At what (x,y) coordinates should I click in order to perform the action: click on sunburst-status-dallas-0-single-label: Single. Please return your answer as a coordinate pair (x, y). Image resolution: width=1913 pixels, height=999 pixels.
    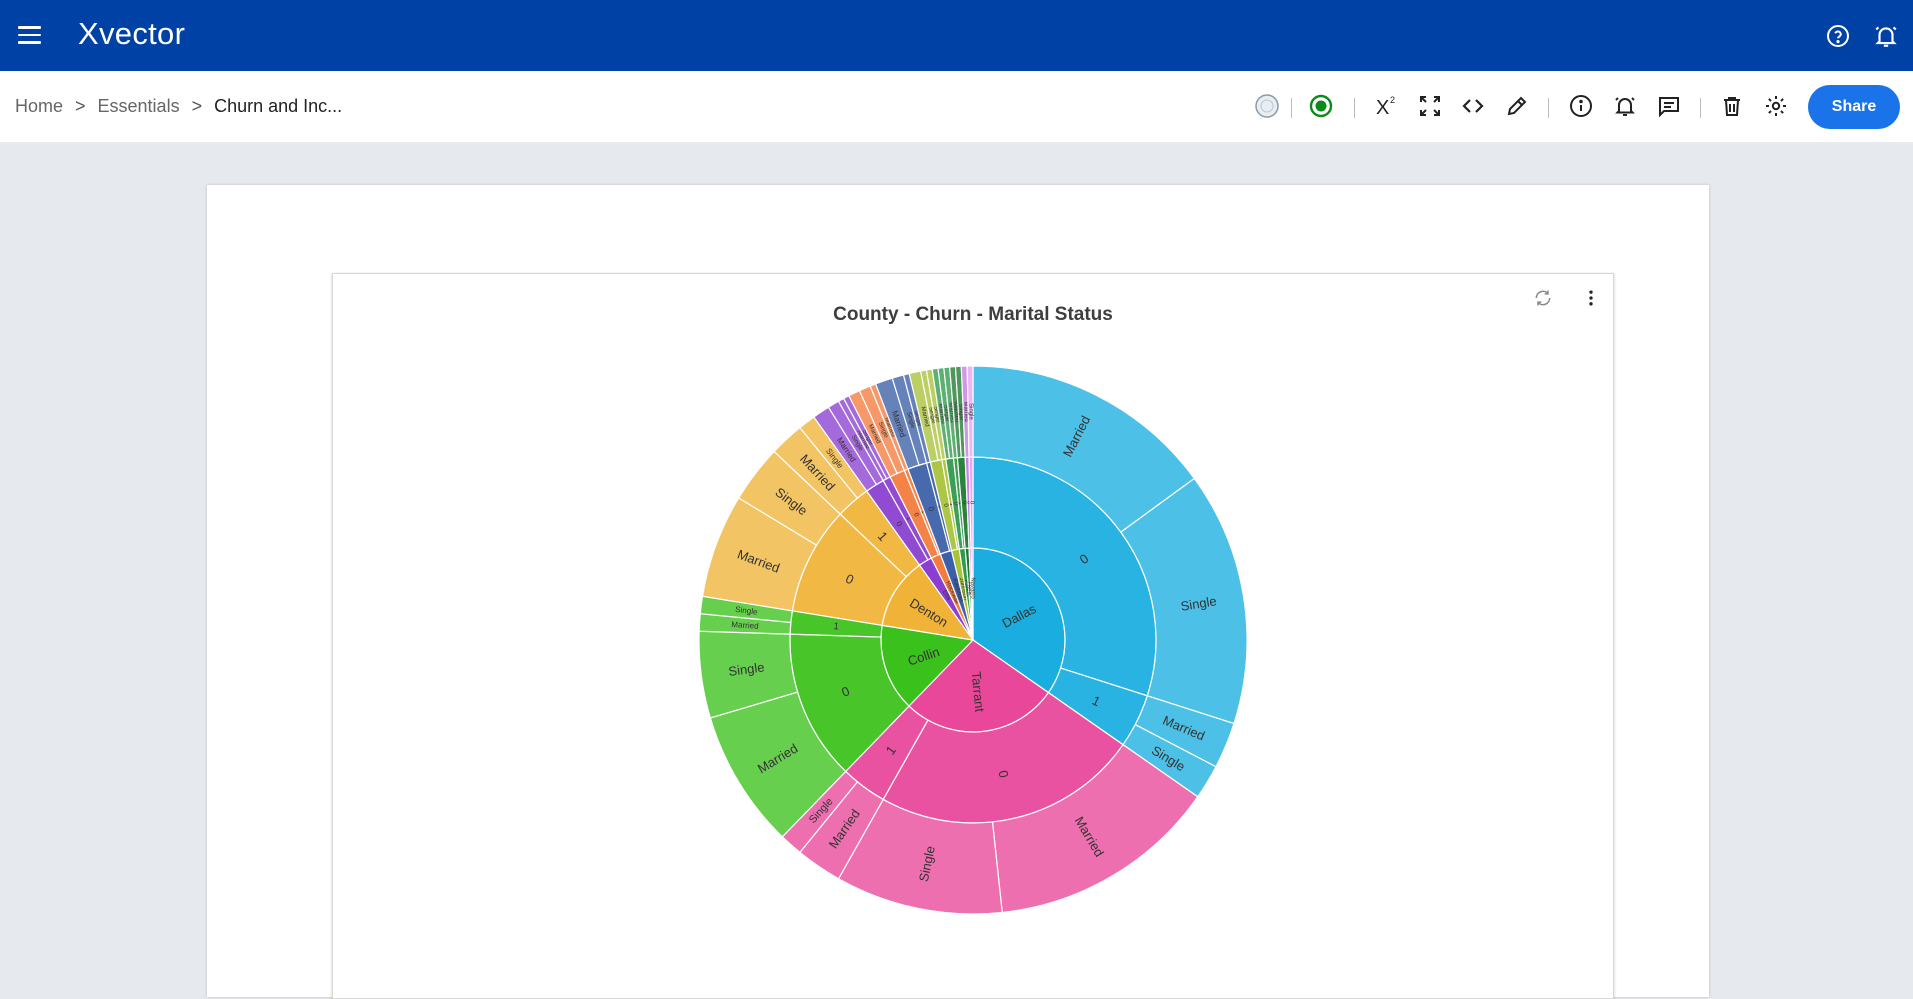
    Looking at the image, I should click on (1199, 603).